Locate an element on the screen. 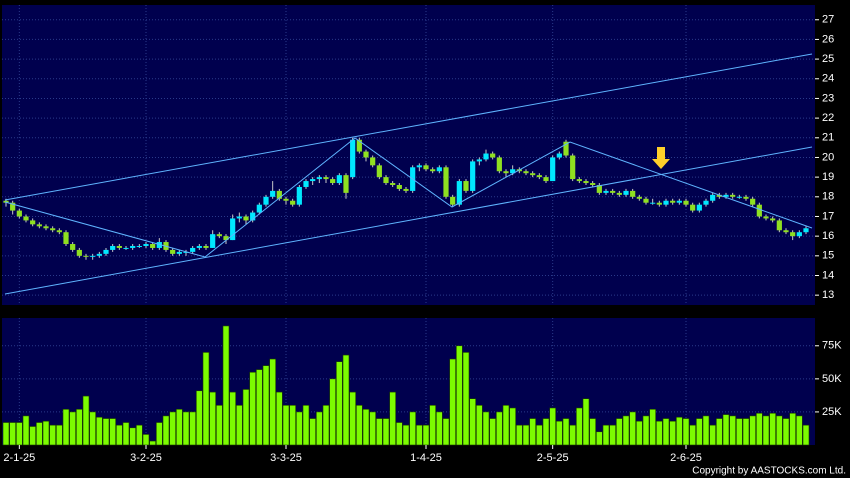 The width and height of the screenshot is (850, 478). x-tick-label: 1-4-25 is located at coordinates (426, 458).